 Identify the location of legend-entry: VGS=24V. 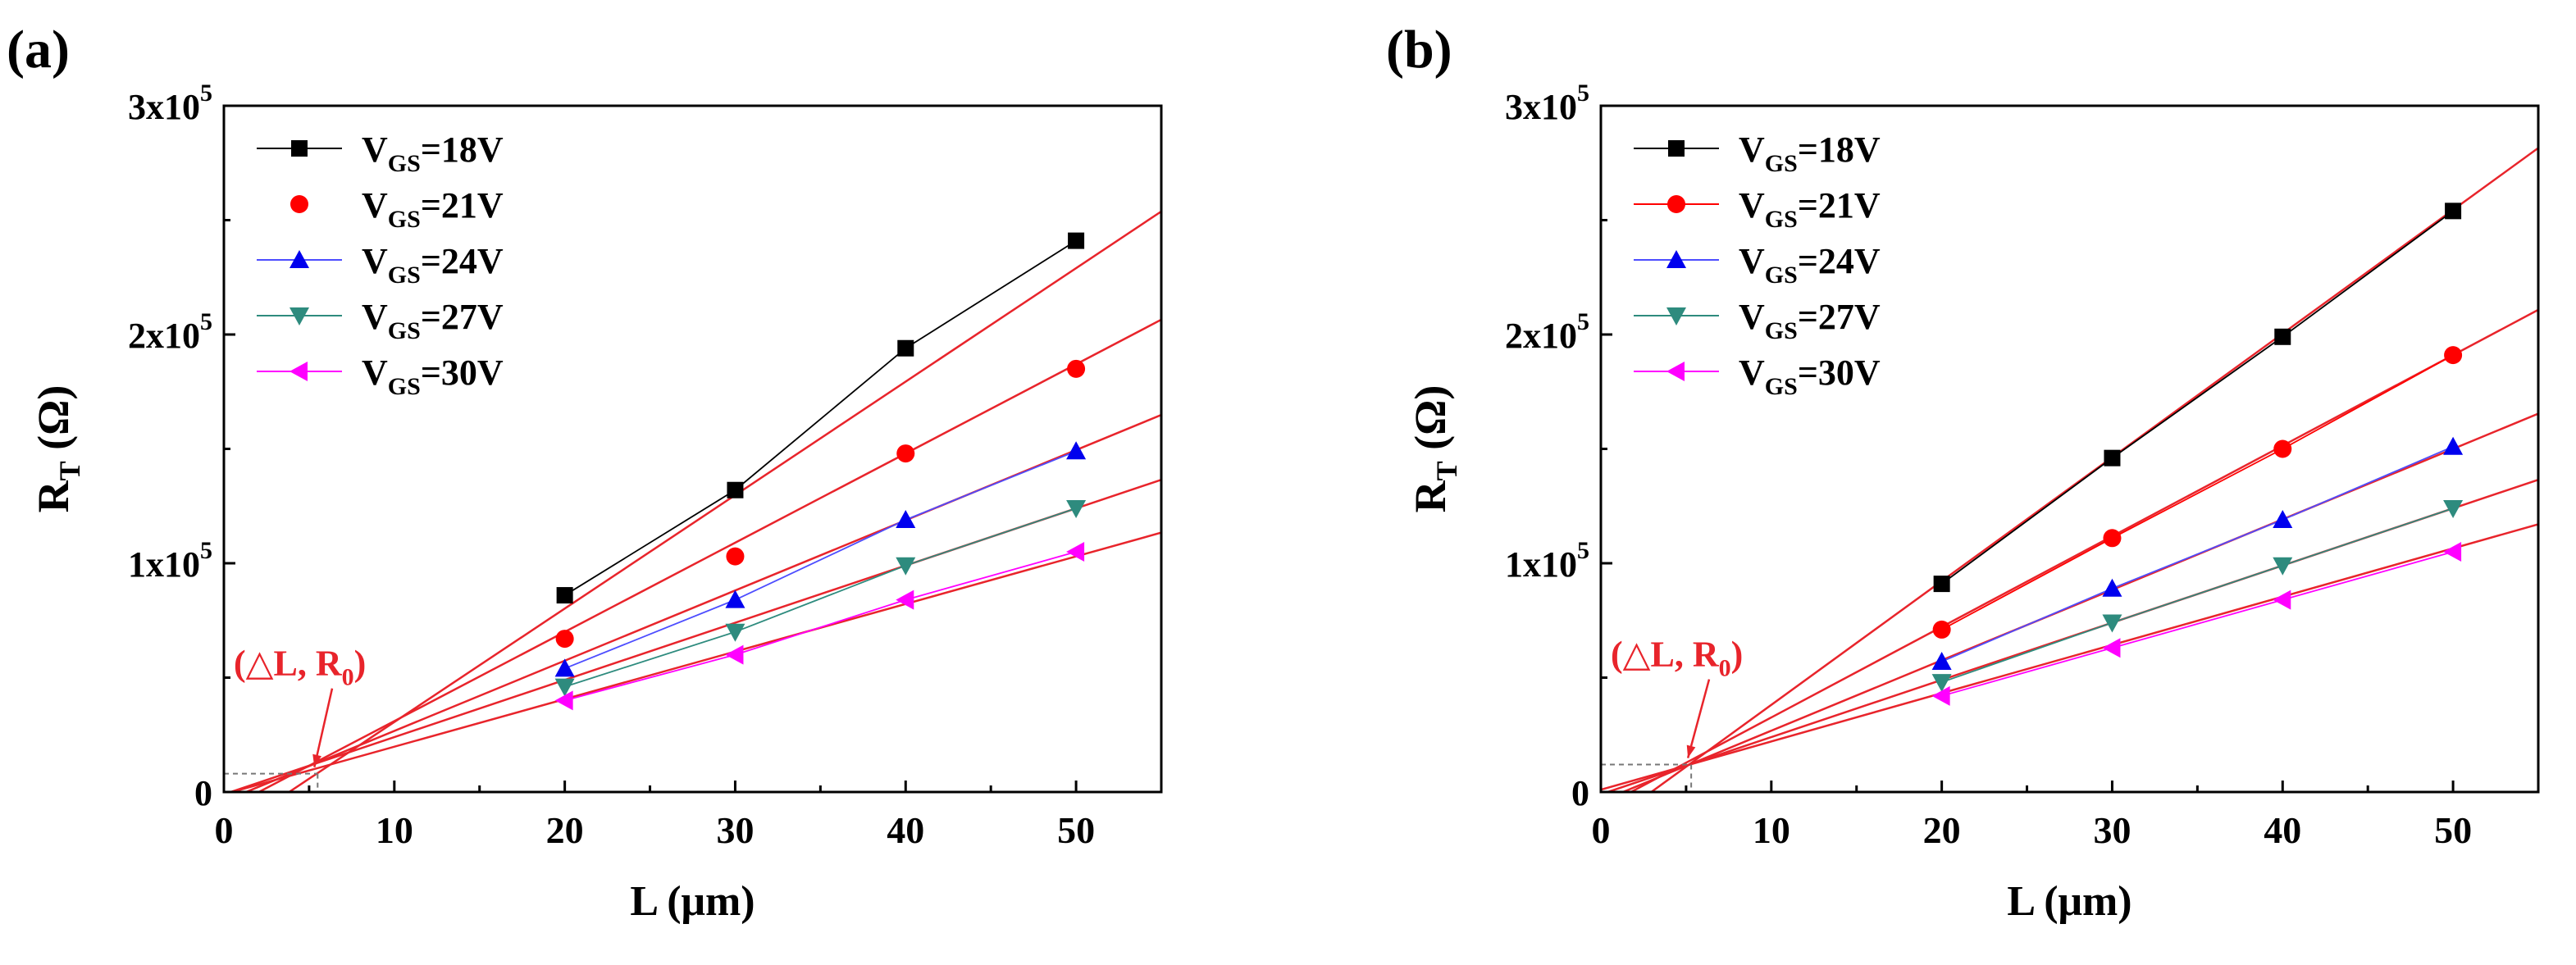
(433, 265).